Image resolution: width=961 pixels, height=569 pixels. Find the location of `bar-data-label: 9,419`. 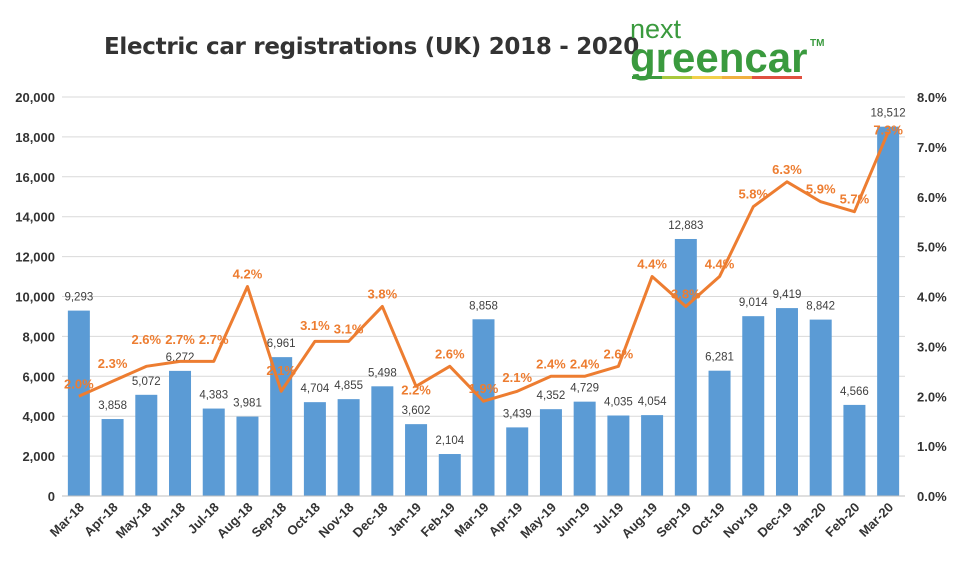

bar-data-label: 9,419 is located at coordinates (787, 295).